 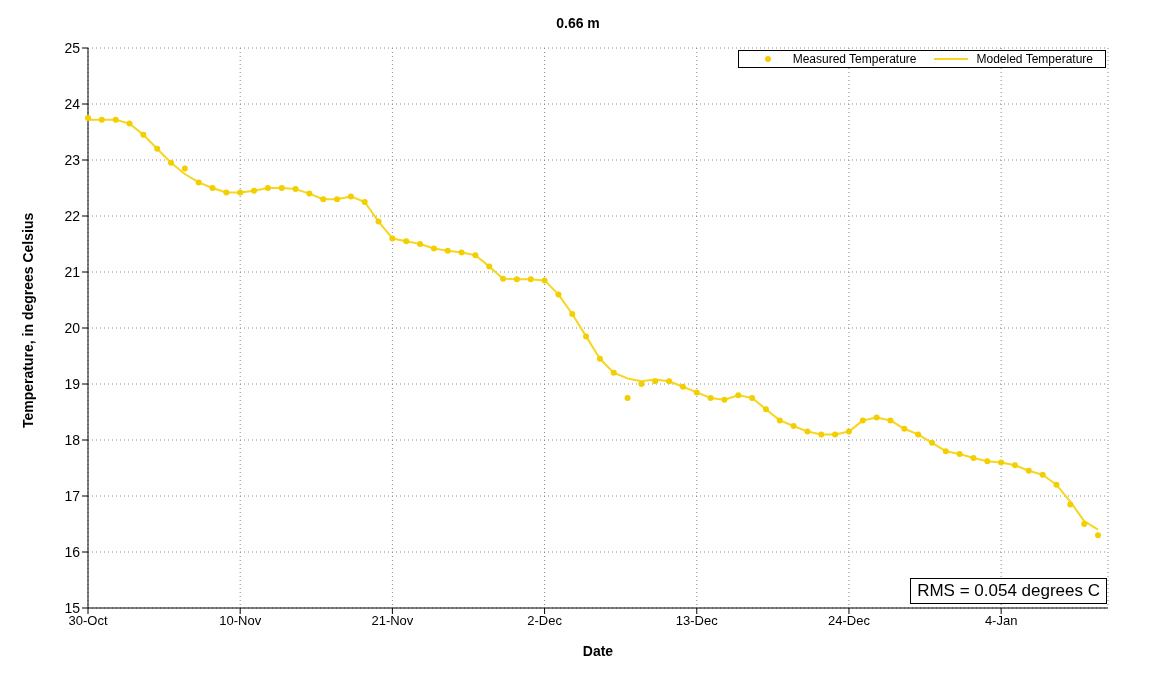 What do you see at coordinates (392, 621) in the screenshot?
I see `x-tick-label: 21-Nov` at bounding box center [392, 621].